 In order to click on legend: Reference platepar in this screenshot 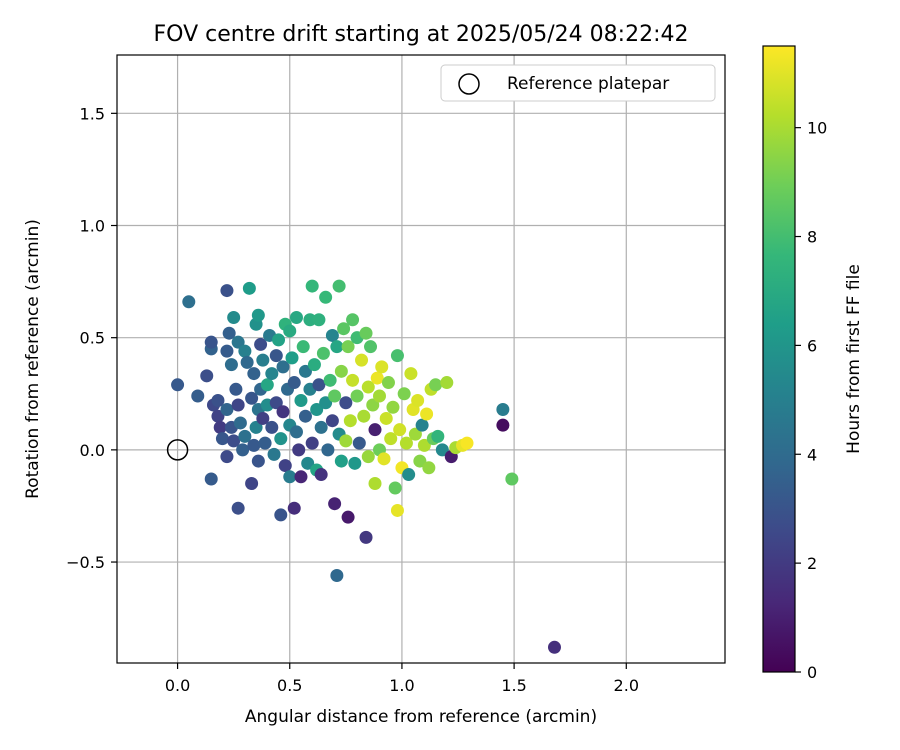, I will do `click(578, 83)`.